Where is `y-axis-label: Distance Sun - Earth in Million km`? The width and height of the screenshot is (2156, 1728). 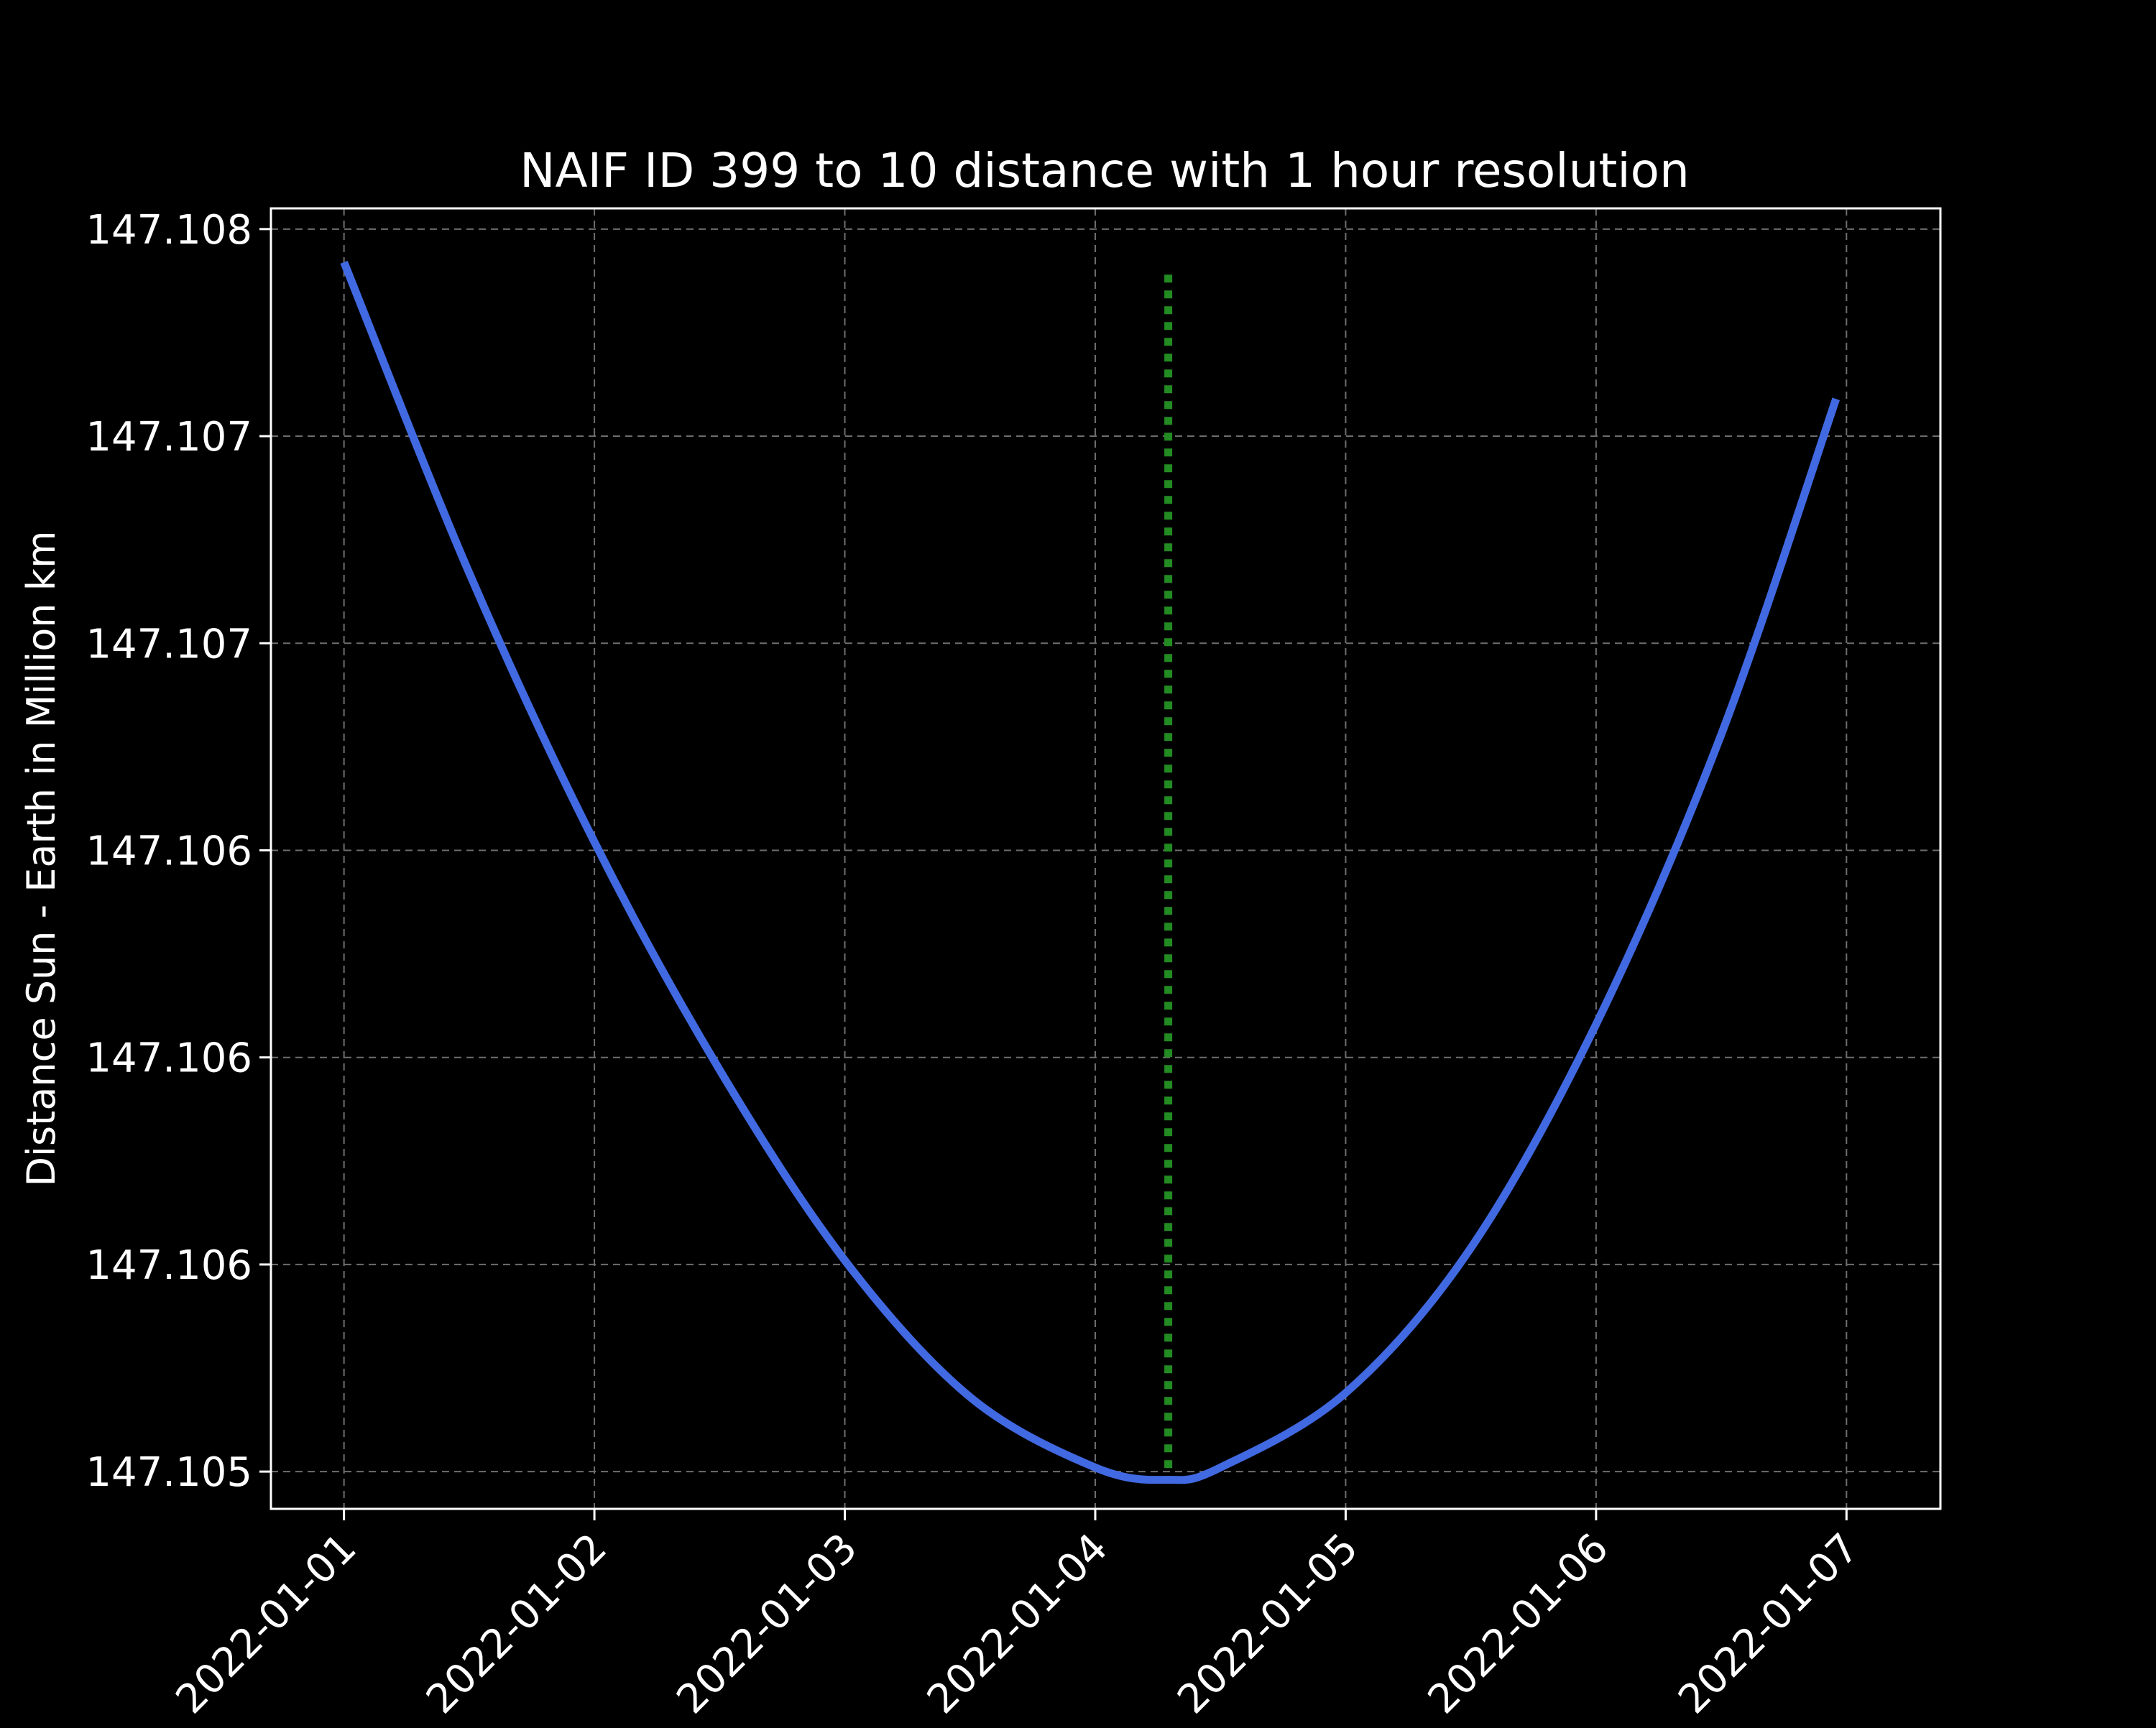 y-axis-label: Distance Sun - Earth in Million km is located at coordinates (41, 858).